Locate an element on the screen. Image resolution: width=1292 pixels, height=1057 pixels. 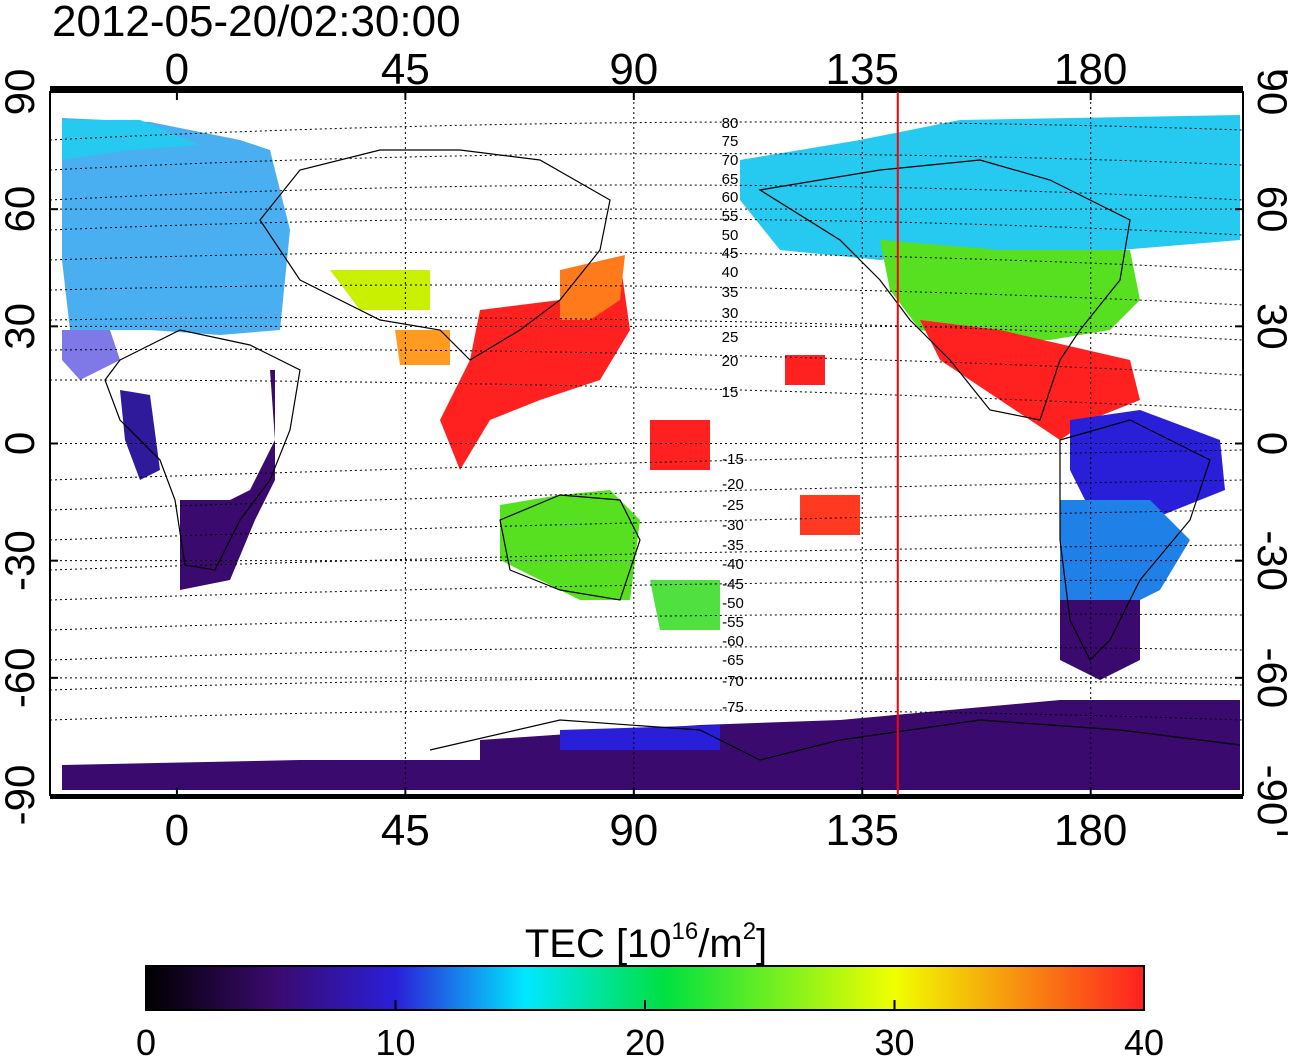
y-tick-label-right: -90 is located at coordinates (1270, 795).